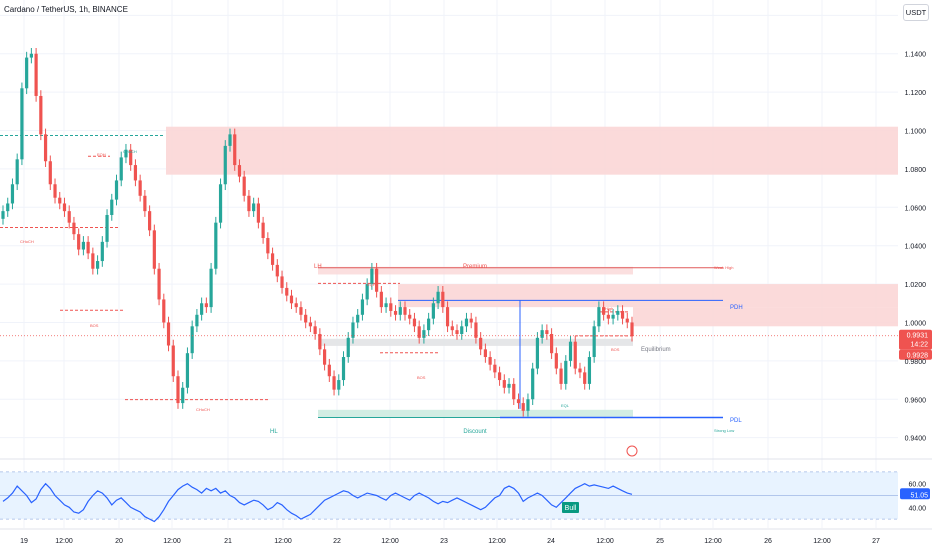 The height and width of the screenshot is (555, 932). What do you see at coordinates (876, 541) in the screenshot?
I see `time-tick: 27` at bounding box center [876, 541].